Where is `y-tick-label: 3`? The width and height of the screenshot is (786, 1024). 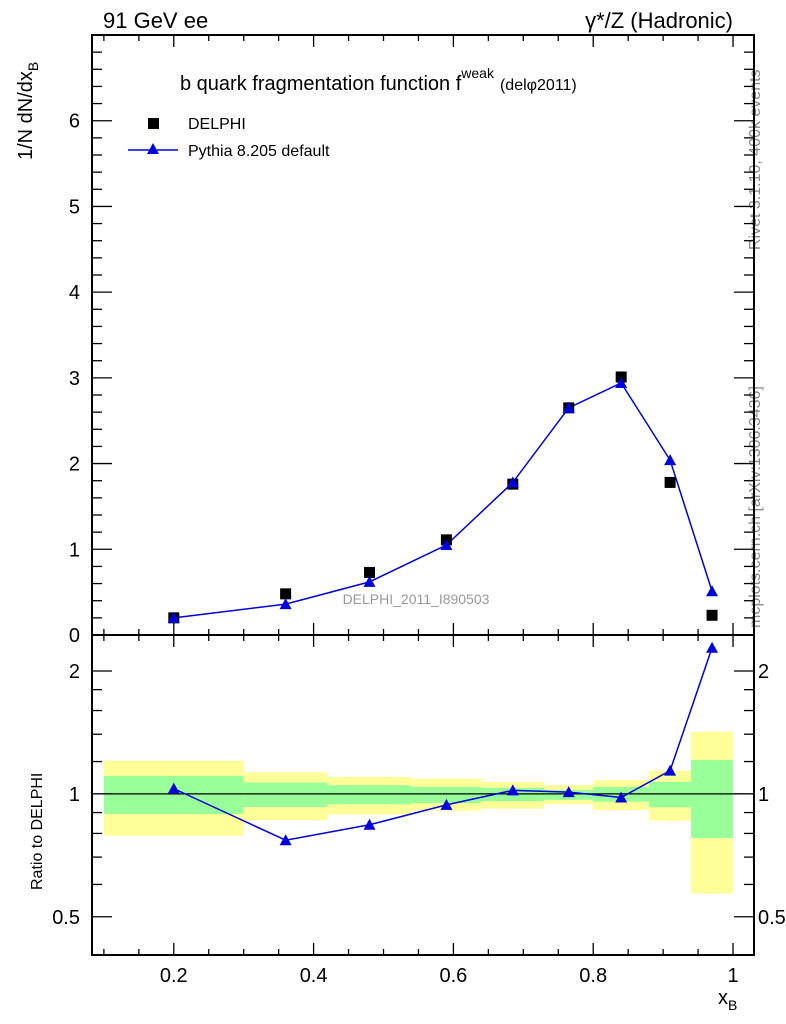 y-tick-label: 3 is located at coordinates (74, 379).